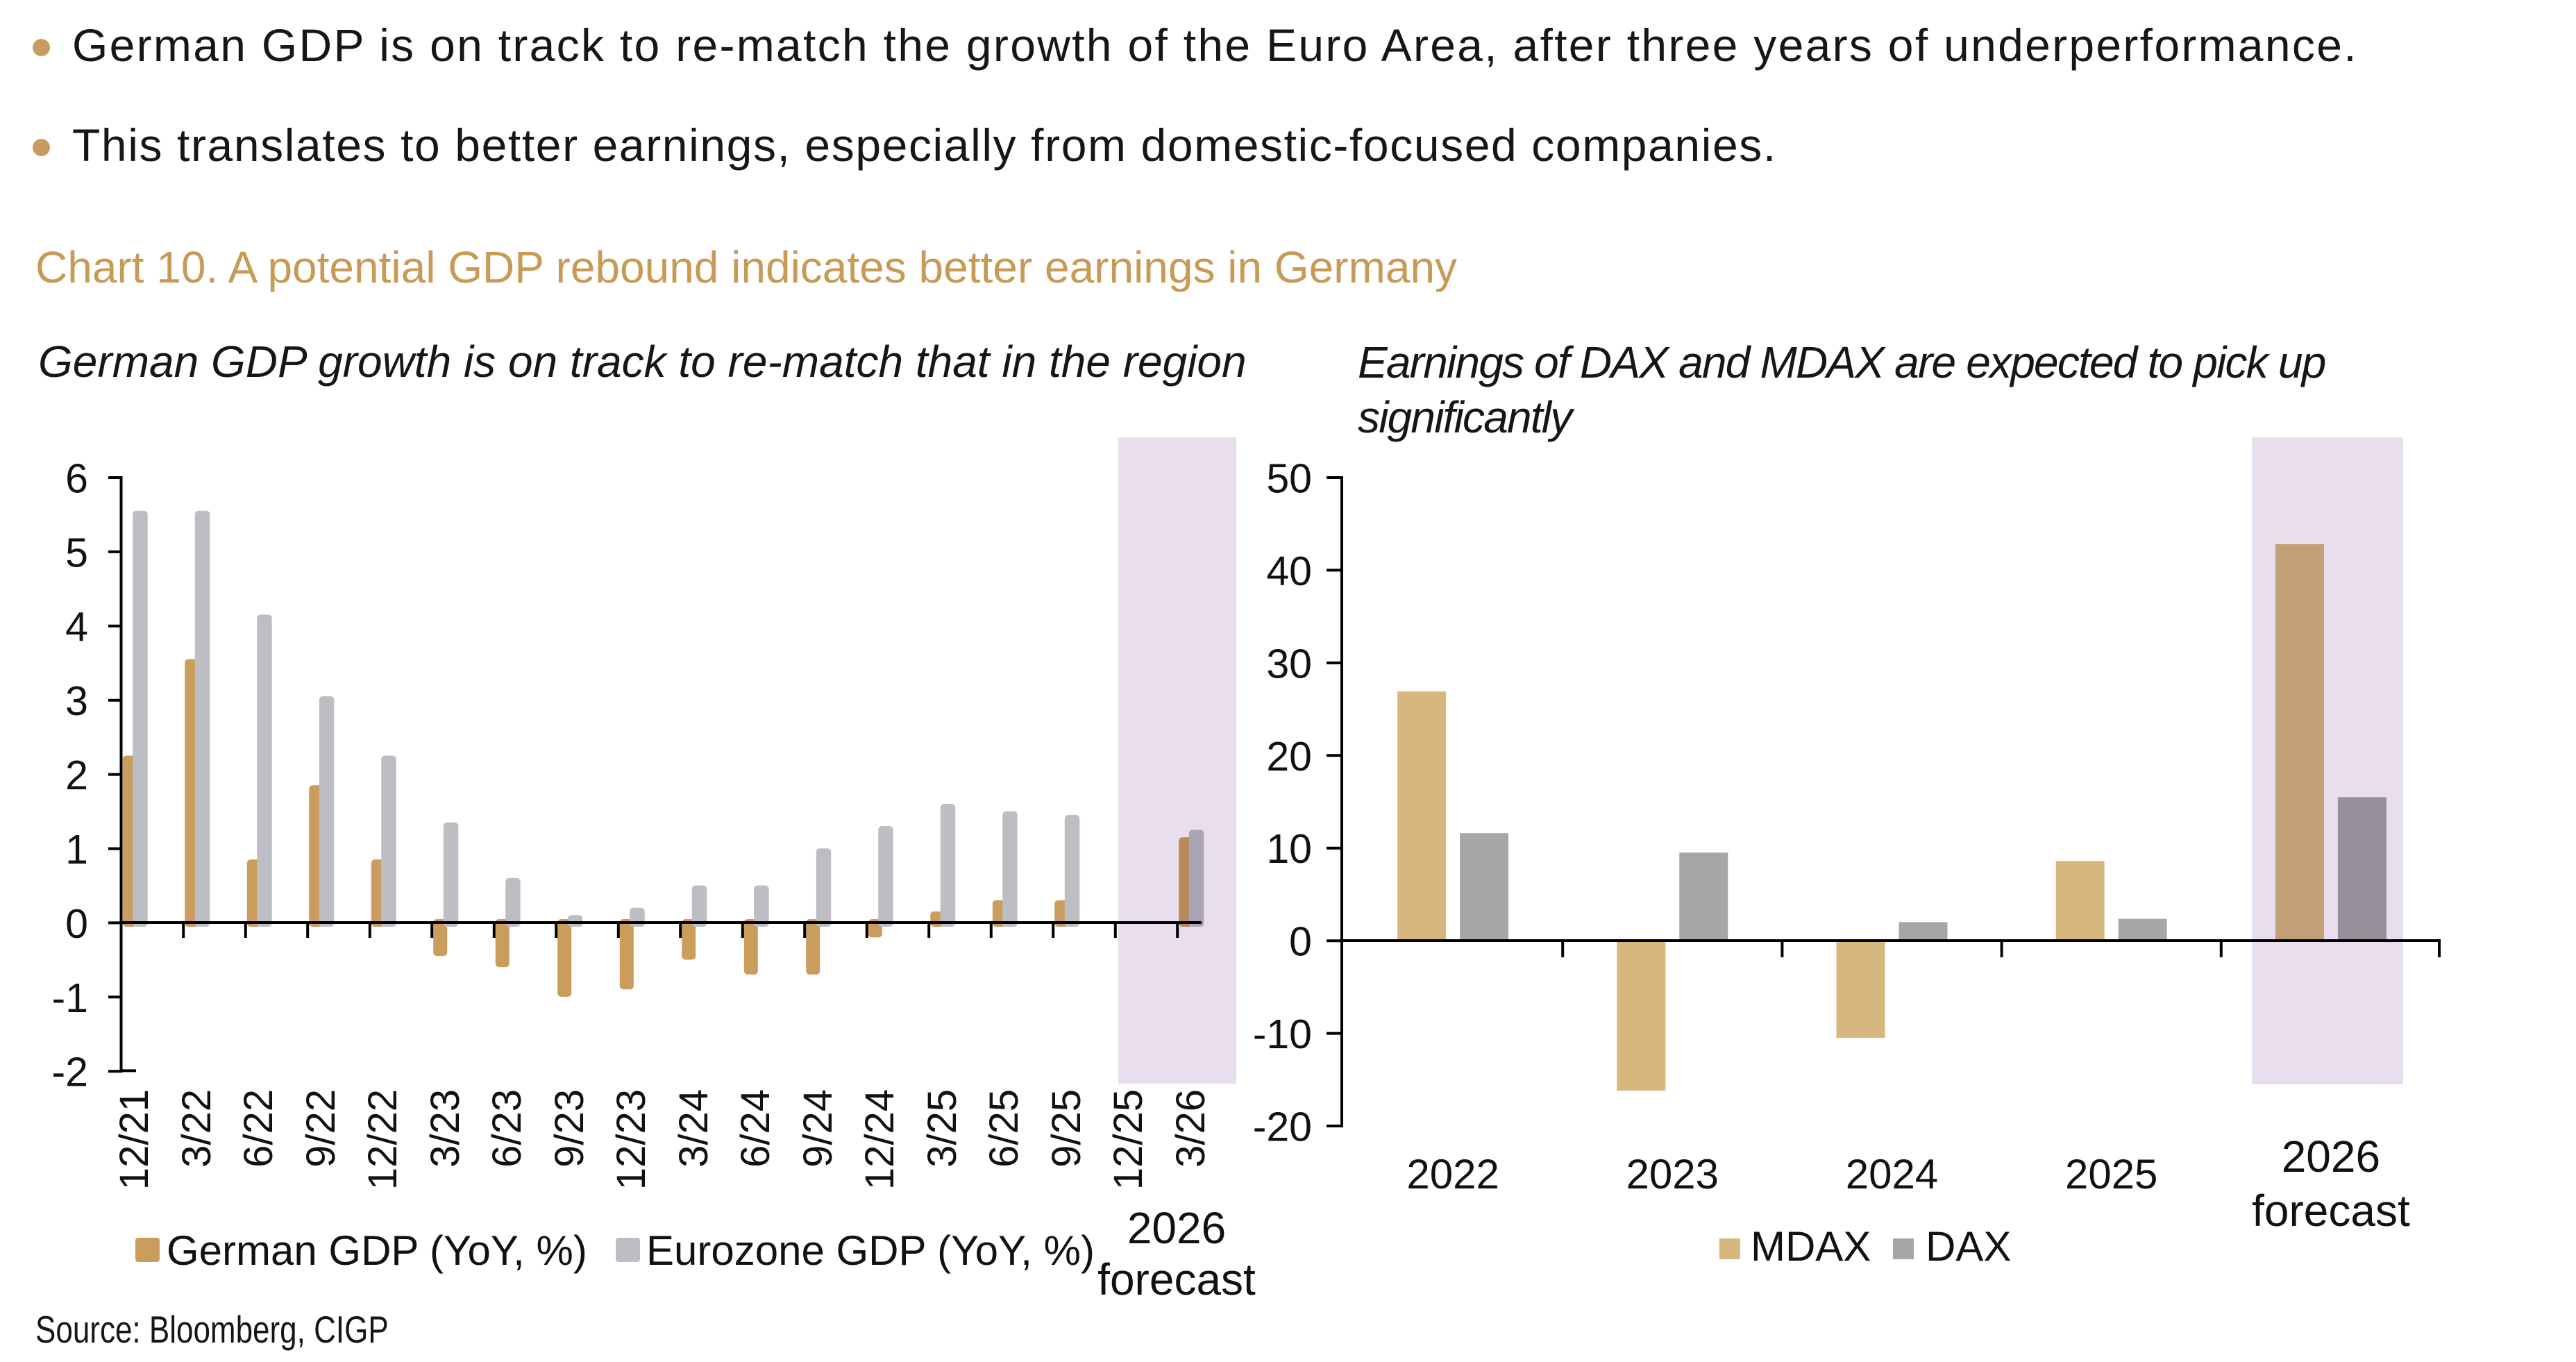 The height and width of the screenshot is (1362, 2576). Describe the element at coordinates (1289, 664) in the screenshot. I see `svg-text: 30` at that location.